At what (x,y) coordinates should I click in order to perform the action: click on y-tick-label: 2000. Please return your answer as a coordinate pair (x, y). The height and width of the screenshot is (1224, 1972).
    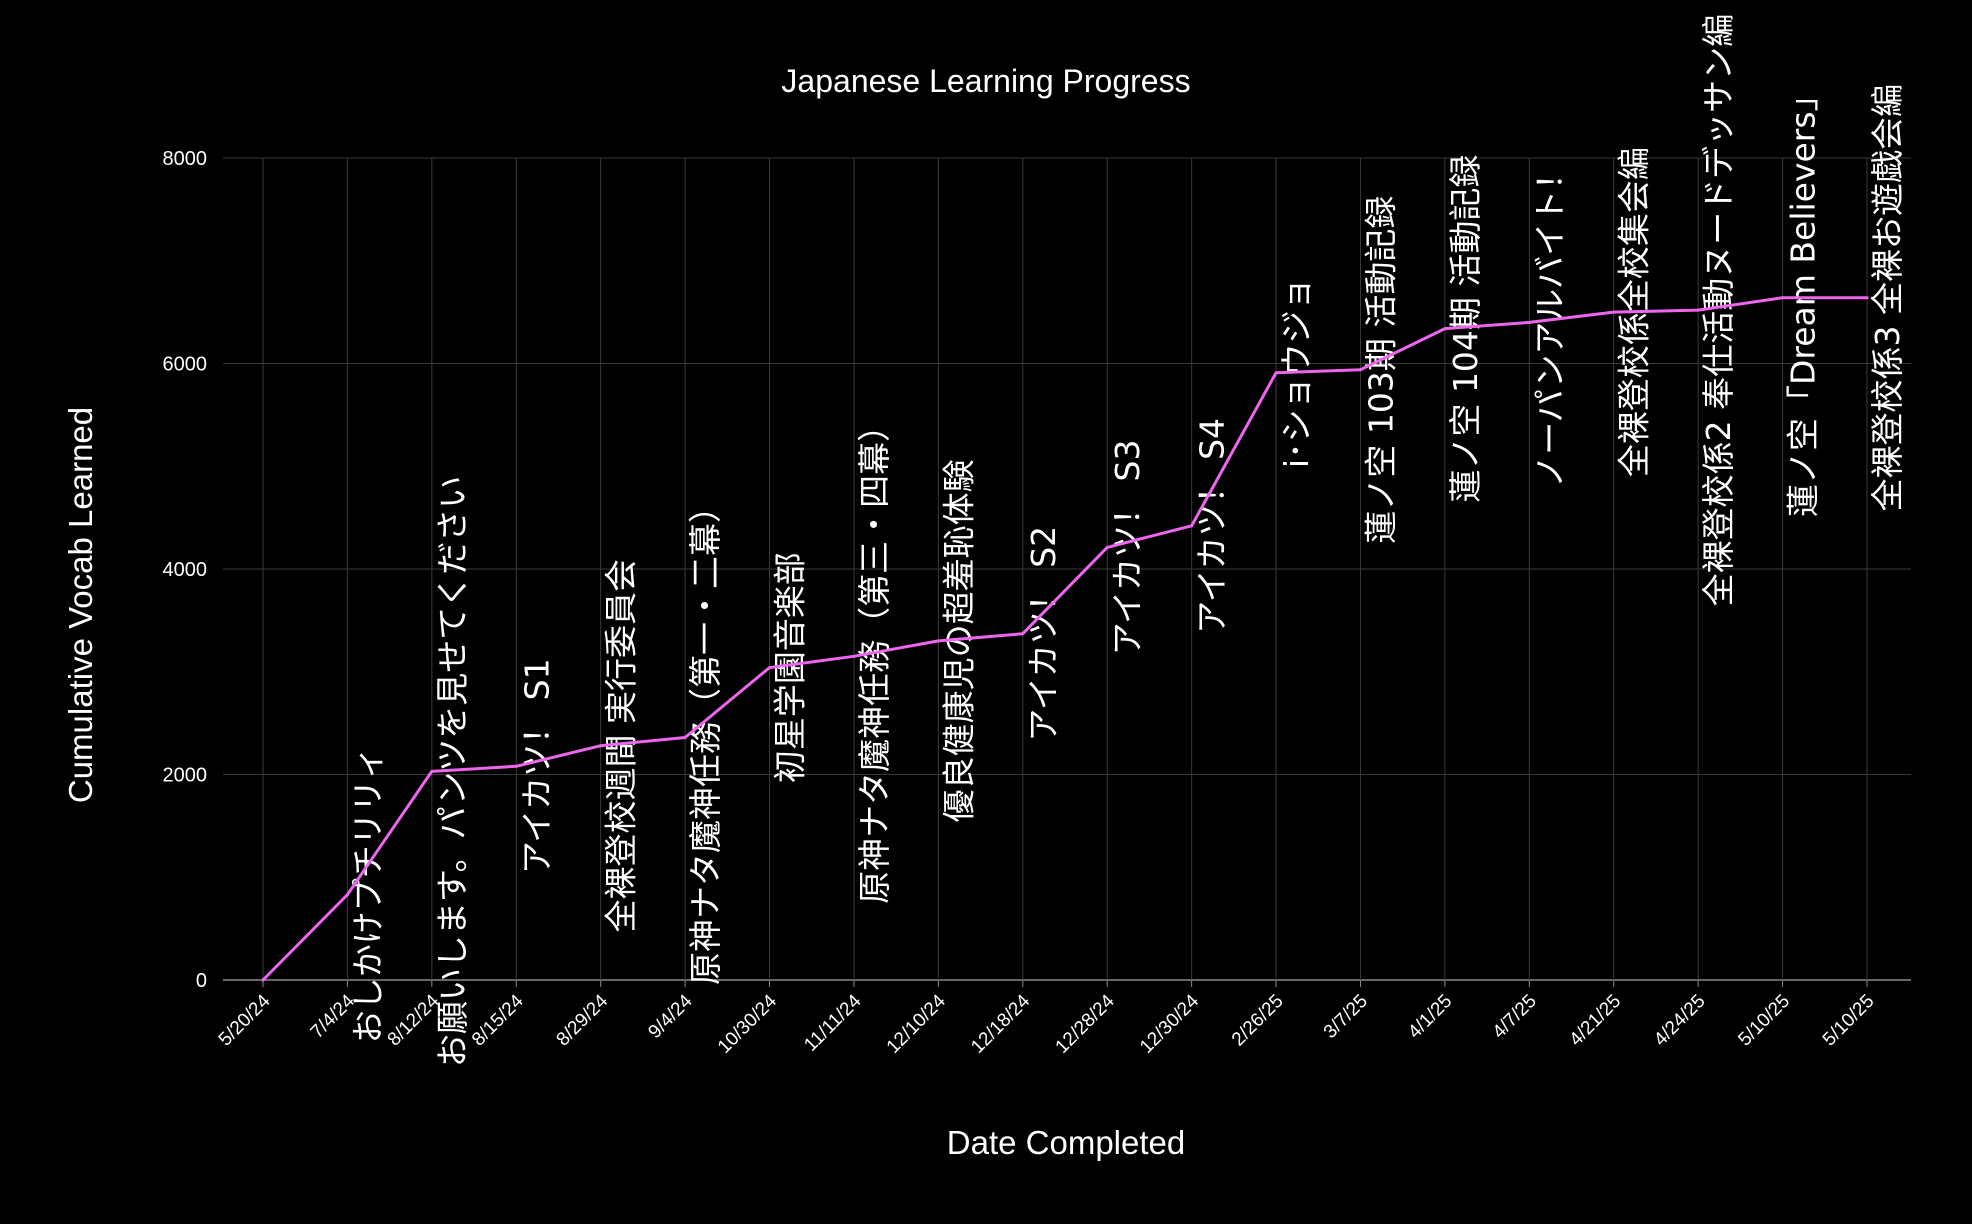
    Looking at the image, I should click on (185, 776).